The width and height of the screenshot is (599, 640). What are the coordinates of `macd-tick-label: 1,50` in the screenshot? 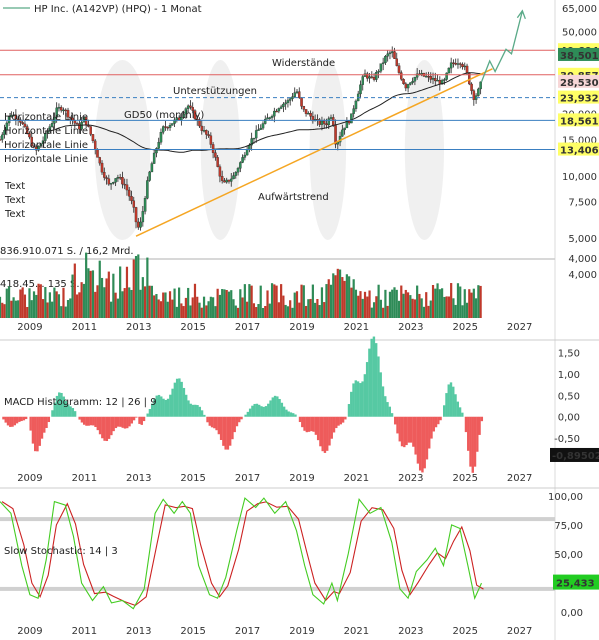 It's located at (569, 354).